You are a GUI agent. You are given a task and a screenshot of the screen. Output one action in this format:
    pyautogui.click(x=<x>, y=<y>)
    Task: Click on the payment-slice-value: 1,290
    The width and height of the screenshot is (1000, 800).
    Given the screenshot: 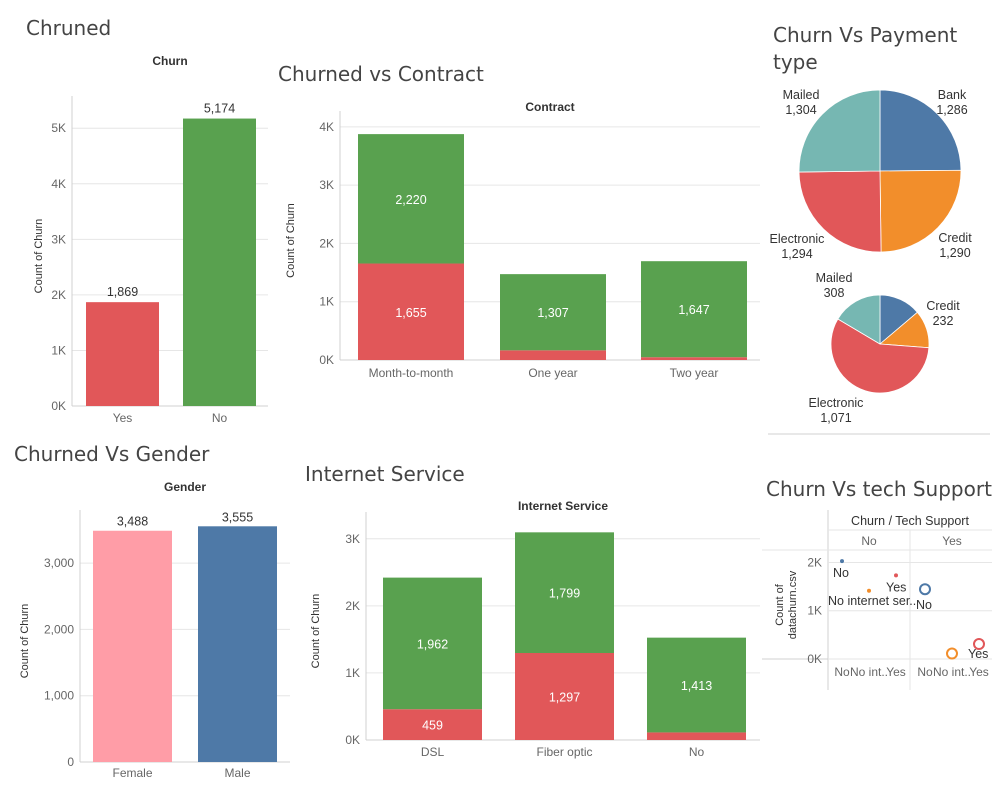 What is the action you would take?
    pyautogui.click(x=954, y=253)
    